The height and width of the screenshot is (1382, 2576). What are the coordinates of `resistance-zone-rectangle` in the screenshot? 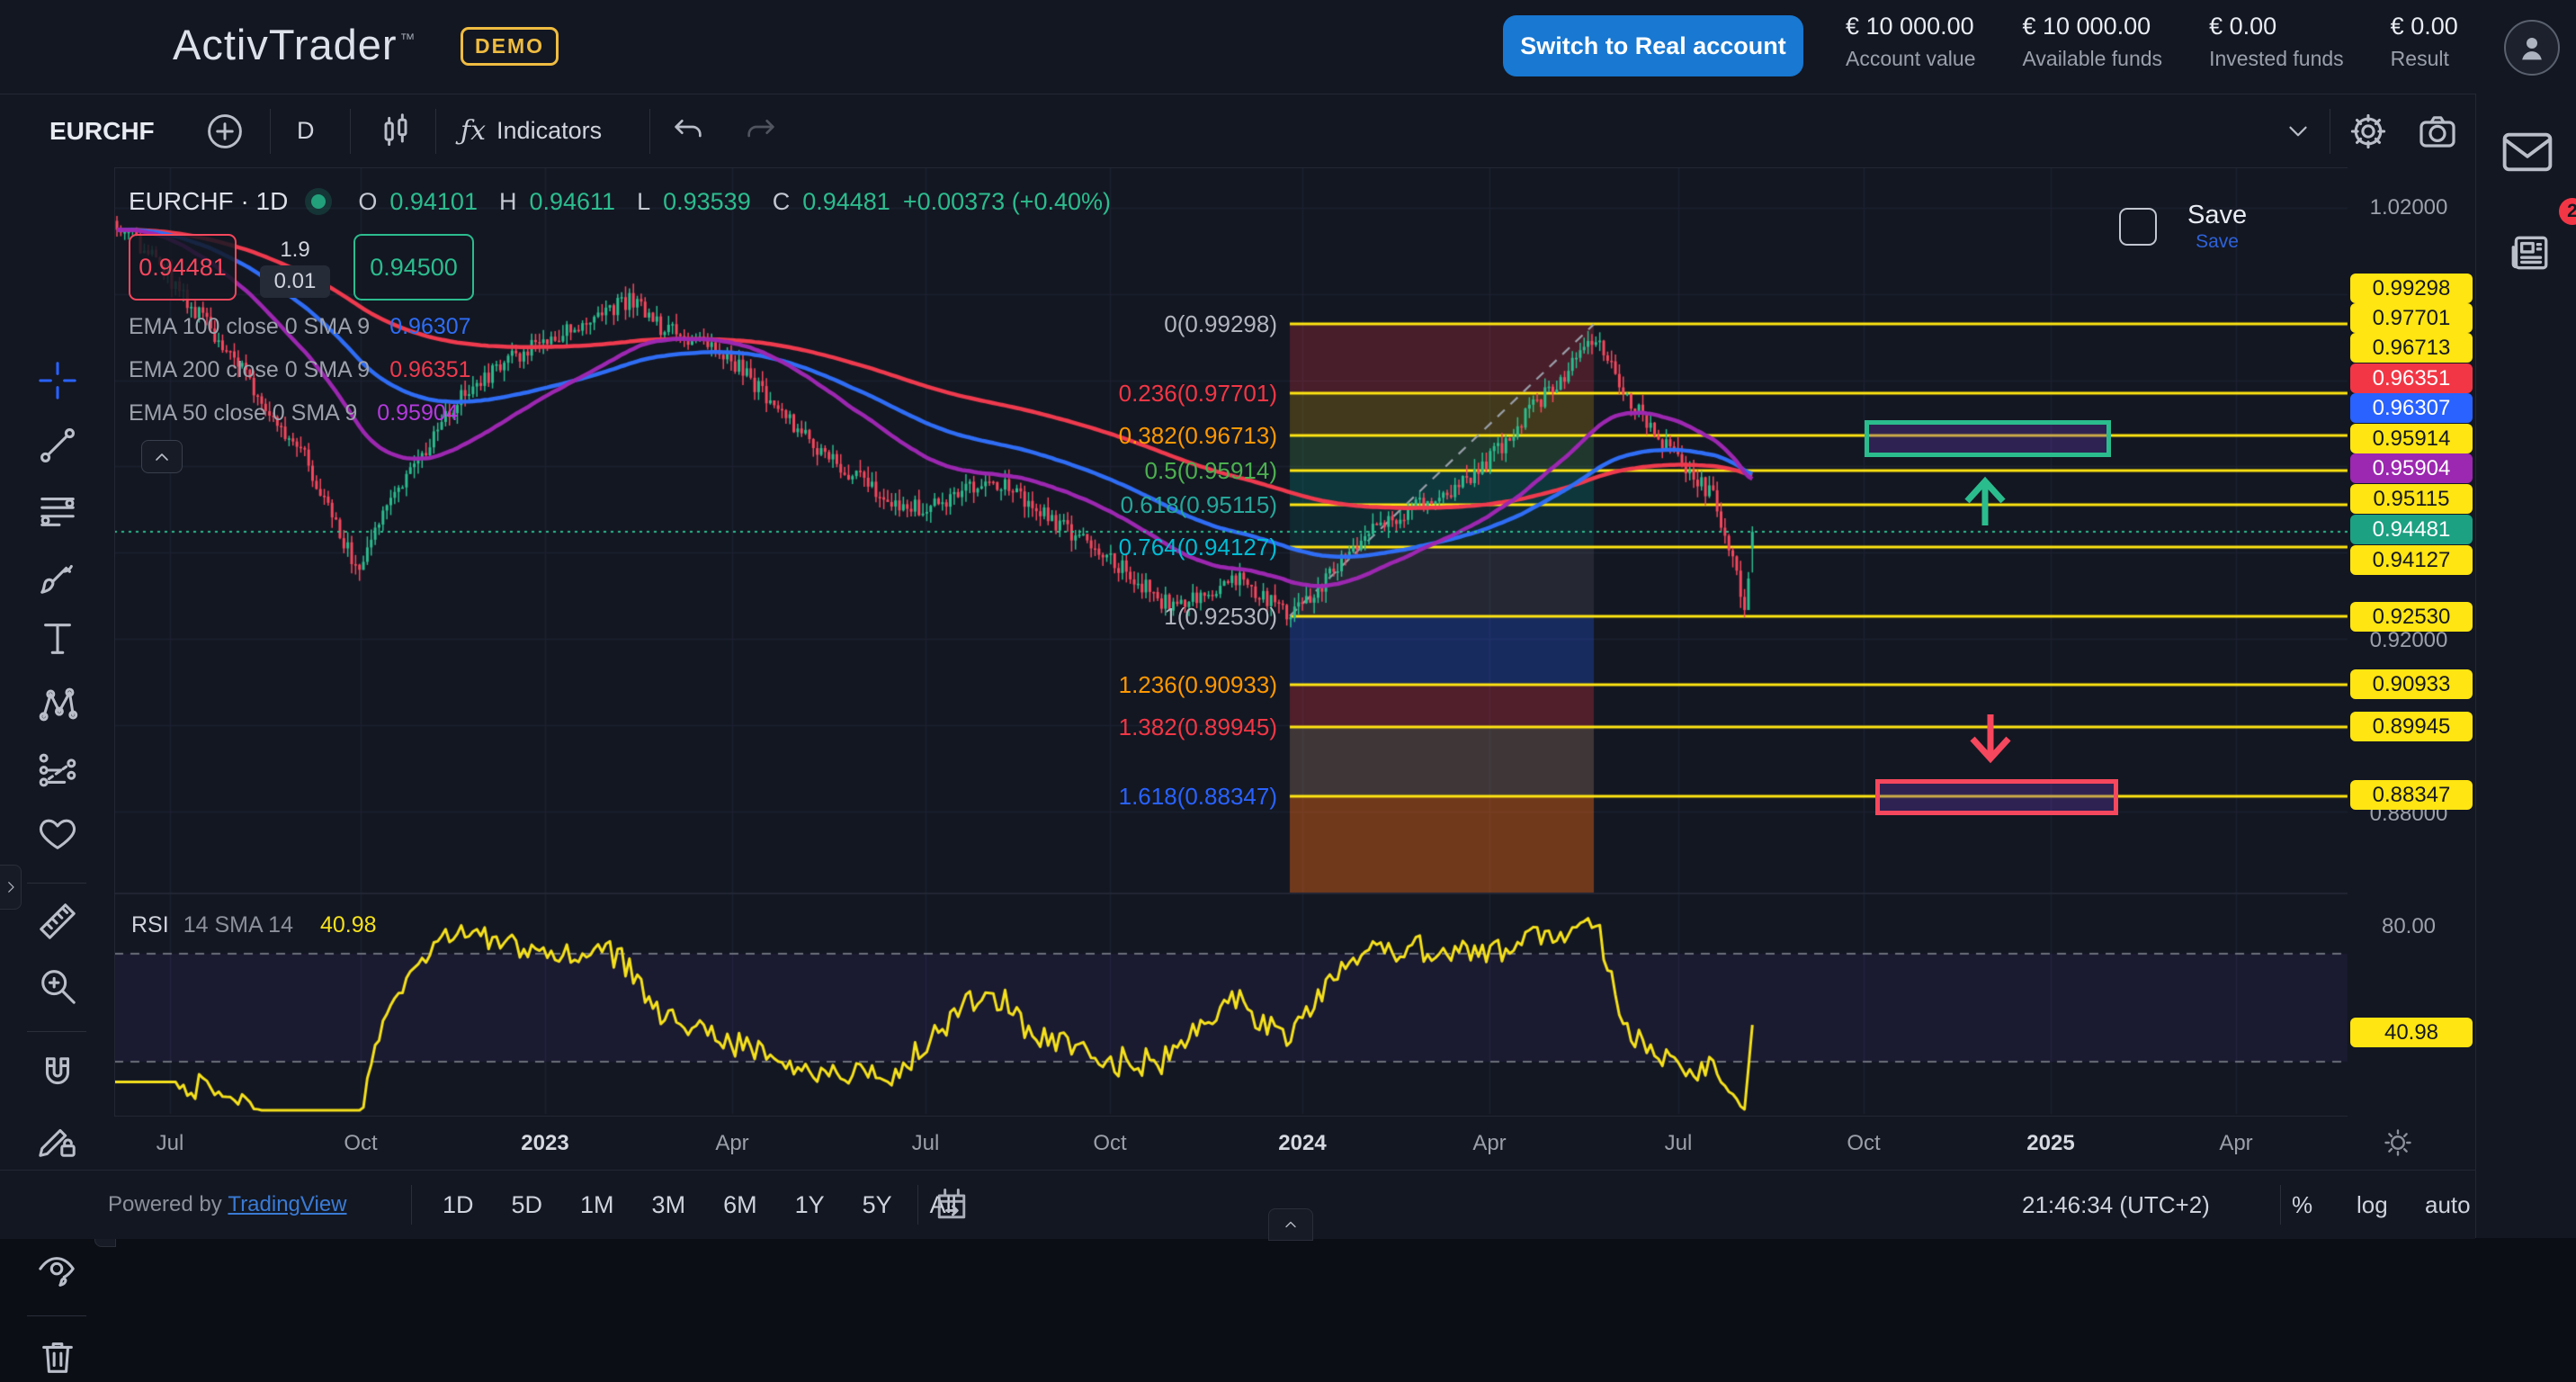 It's located at (1988, 439).